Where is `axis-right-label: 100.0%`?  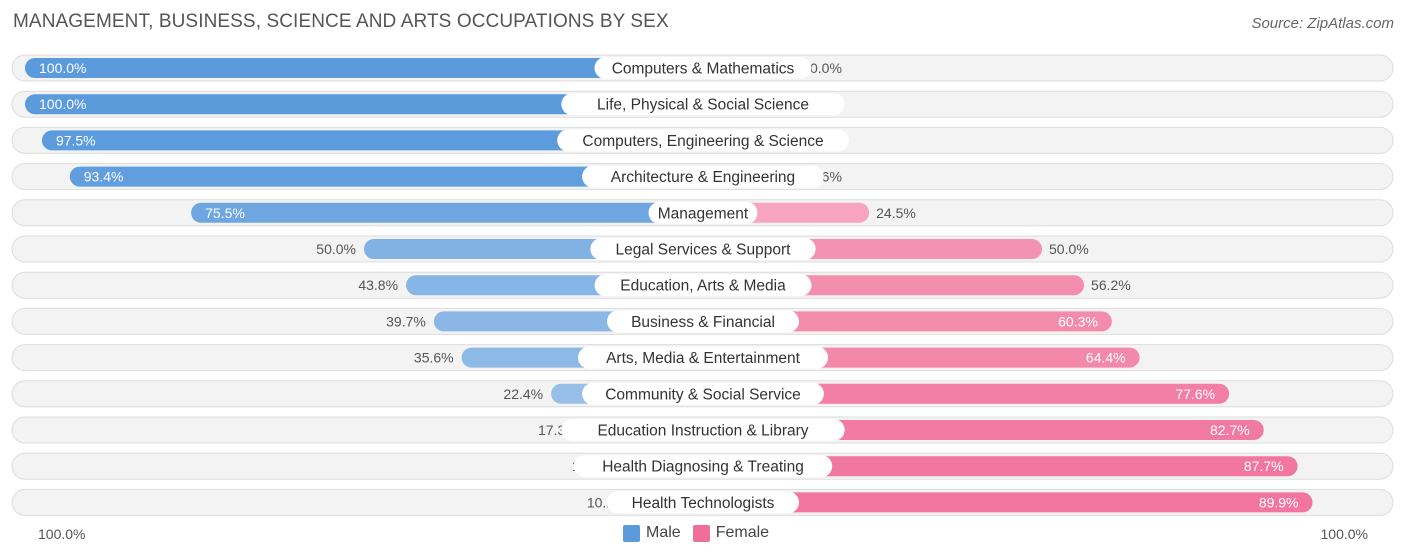 axis-right-label: 100.0% is located at coordinates (1344, 534).